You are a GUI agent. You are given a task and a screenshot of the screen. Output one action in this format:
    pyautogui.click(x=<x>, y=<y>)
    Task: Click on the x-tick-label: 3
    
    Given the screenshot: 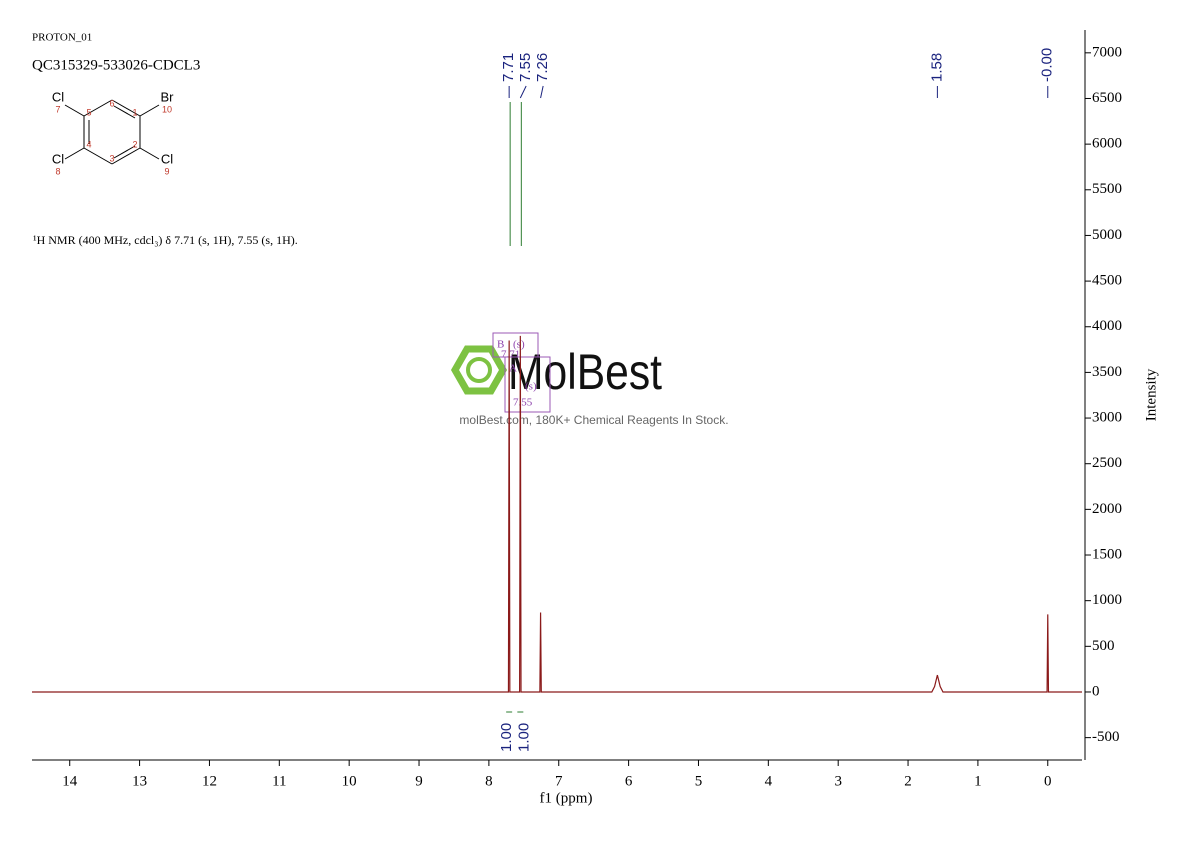 What is the action you would take?
    pyautogui.click(x=838, y=781)
    